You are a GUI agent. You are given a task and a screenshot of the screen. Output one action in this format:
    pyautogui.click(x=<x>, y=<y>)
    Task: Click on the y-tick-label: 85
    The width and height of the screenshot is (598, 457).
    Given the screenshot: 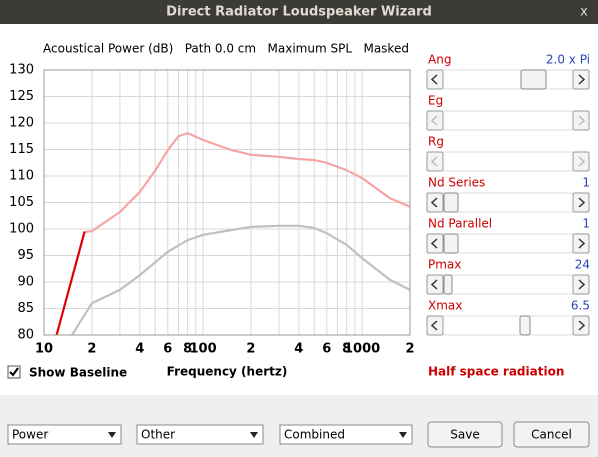 What is the action you would take?
    pyautogui.click(x=25, y=308)
    